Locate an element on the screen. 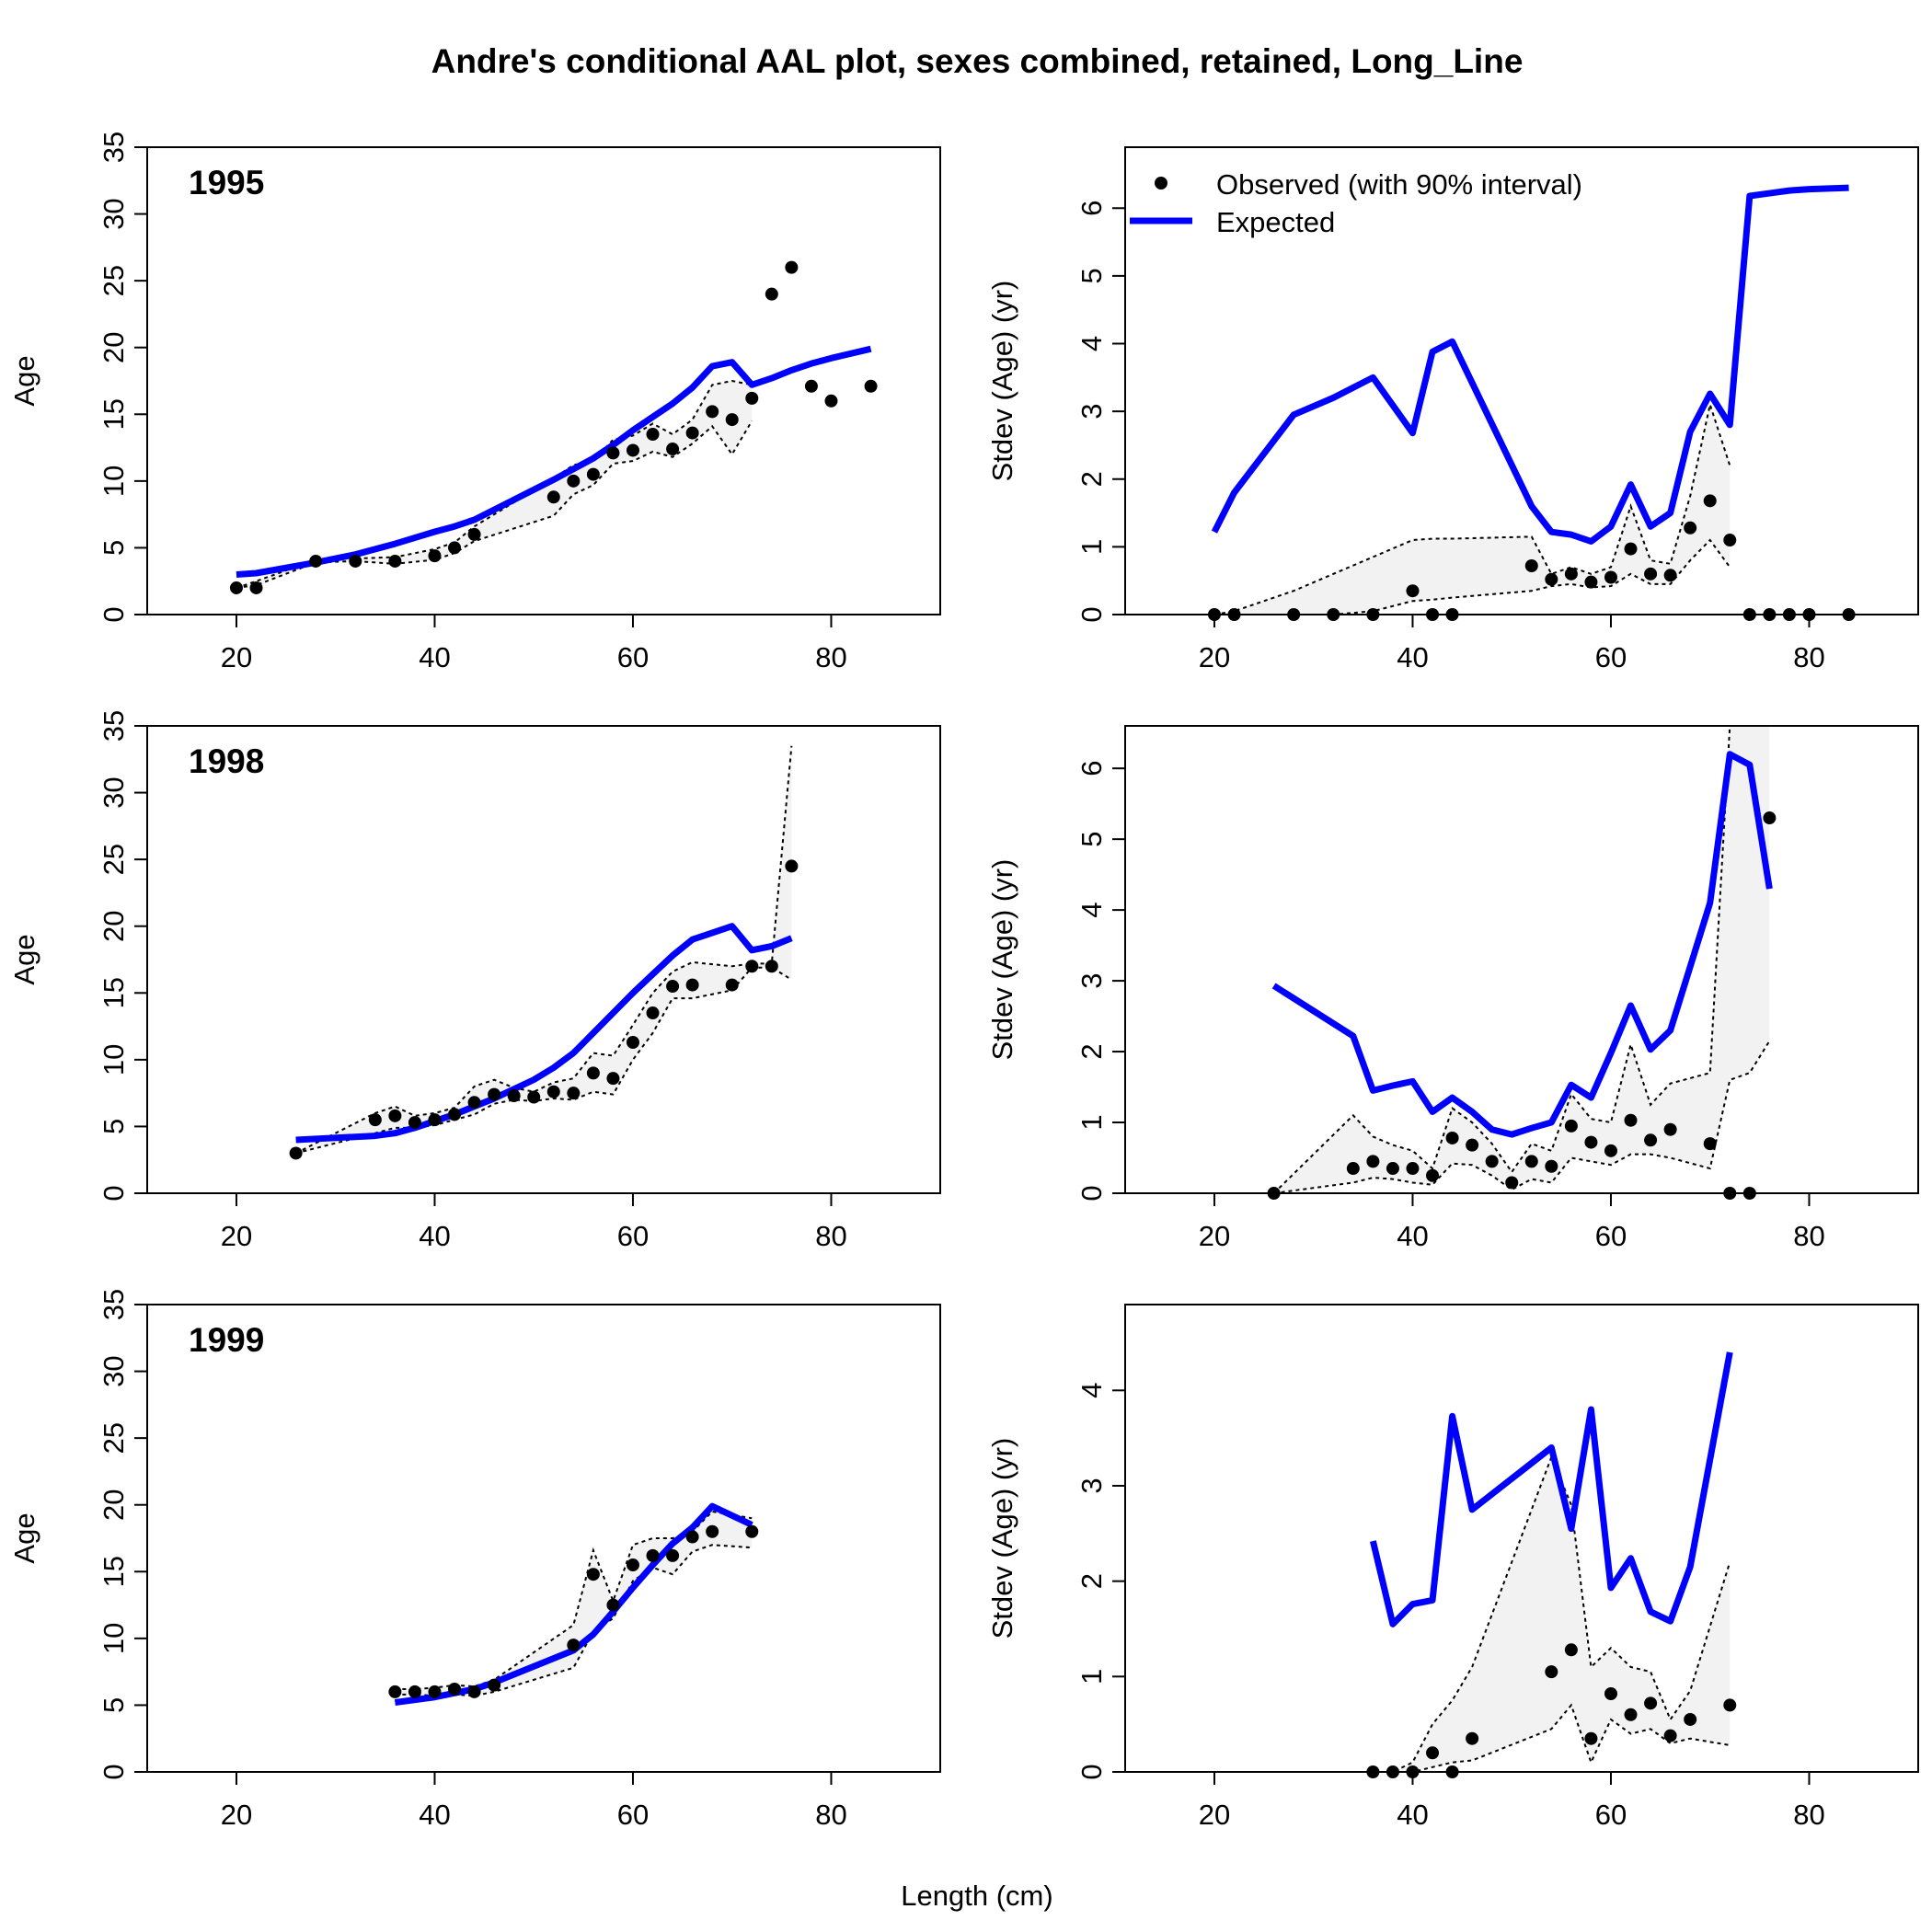 The image size is (1932, 1932). panel-4: 20 40 60 80 0 1 2 3 4 5 6 Stdev (Age) (yr) is located at coordinates (1452, 988).